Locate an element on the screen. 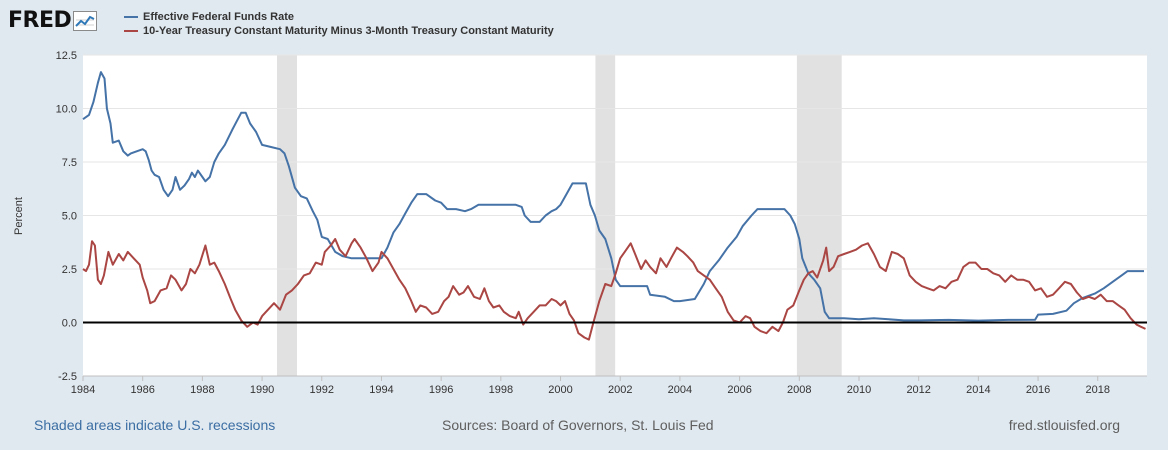 This screenshot has height=450, width=1168. x-tick-label: 1990 is located at coordinates (262, 390).